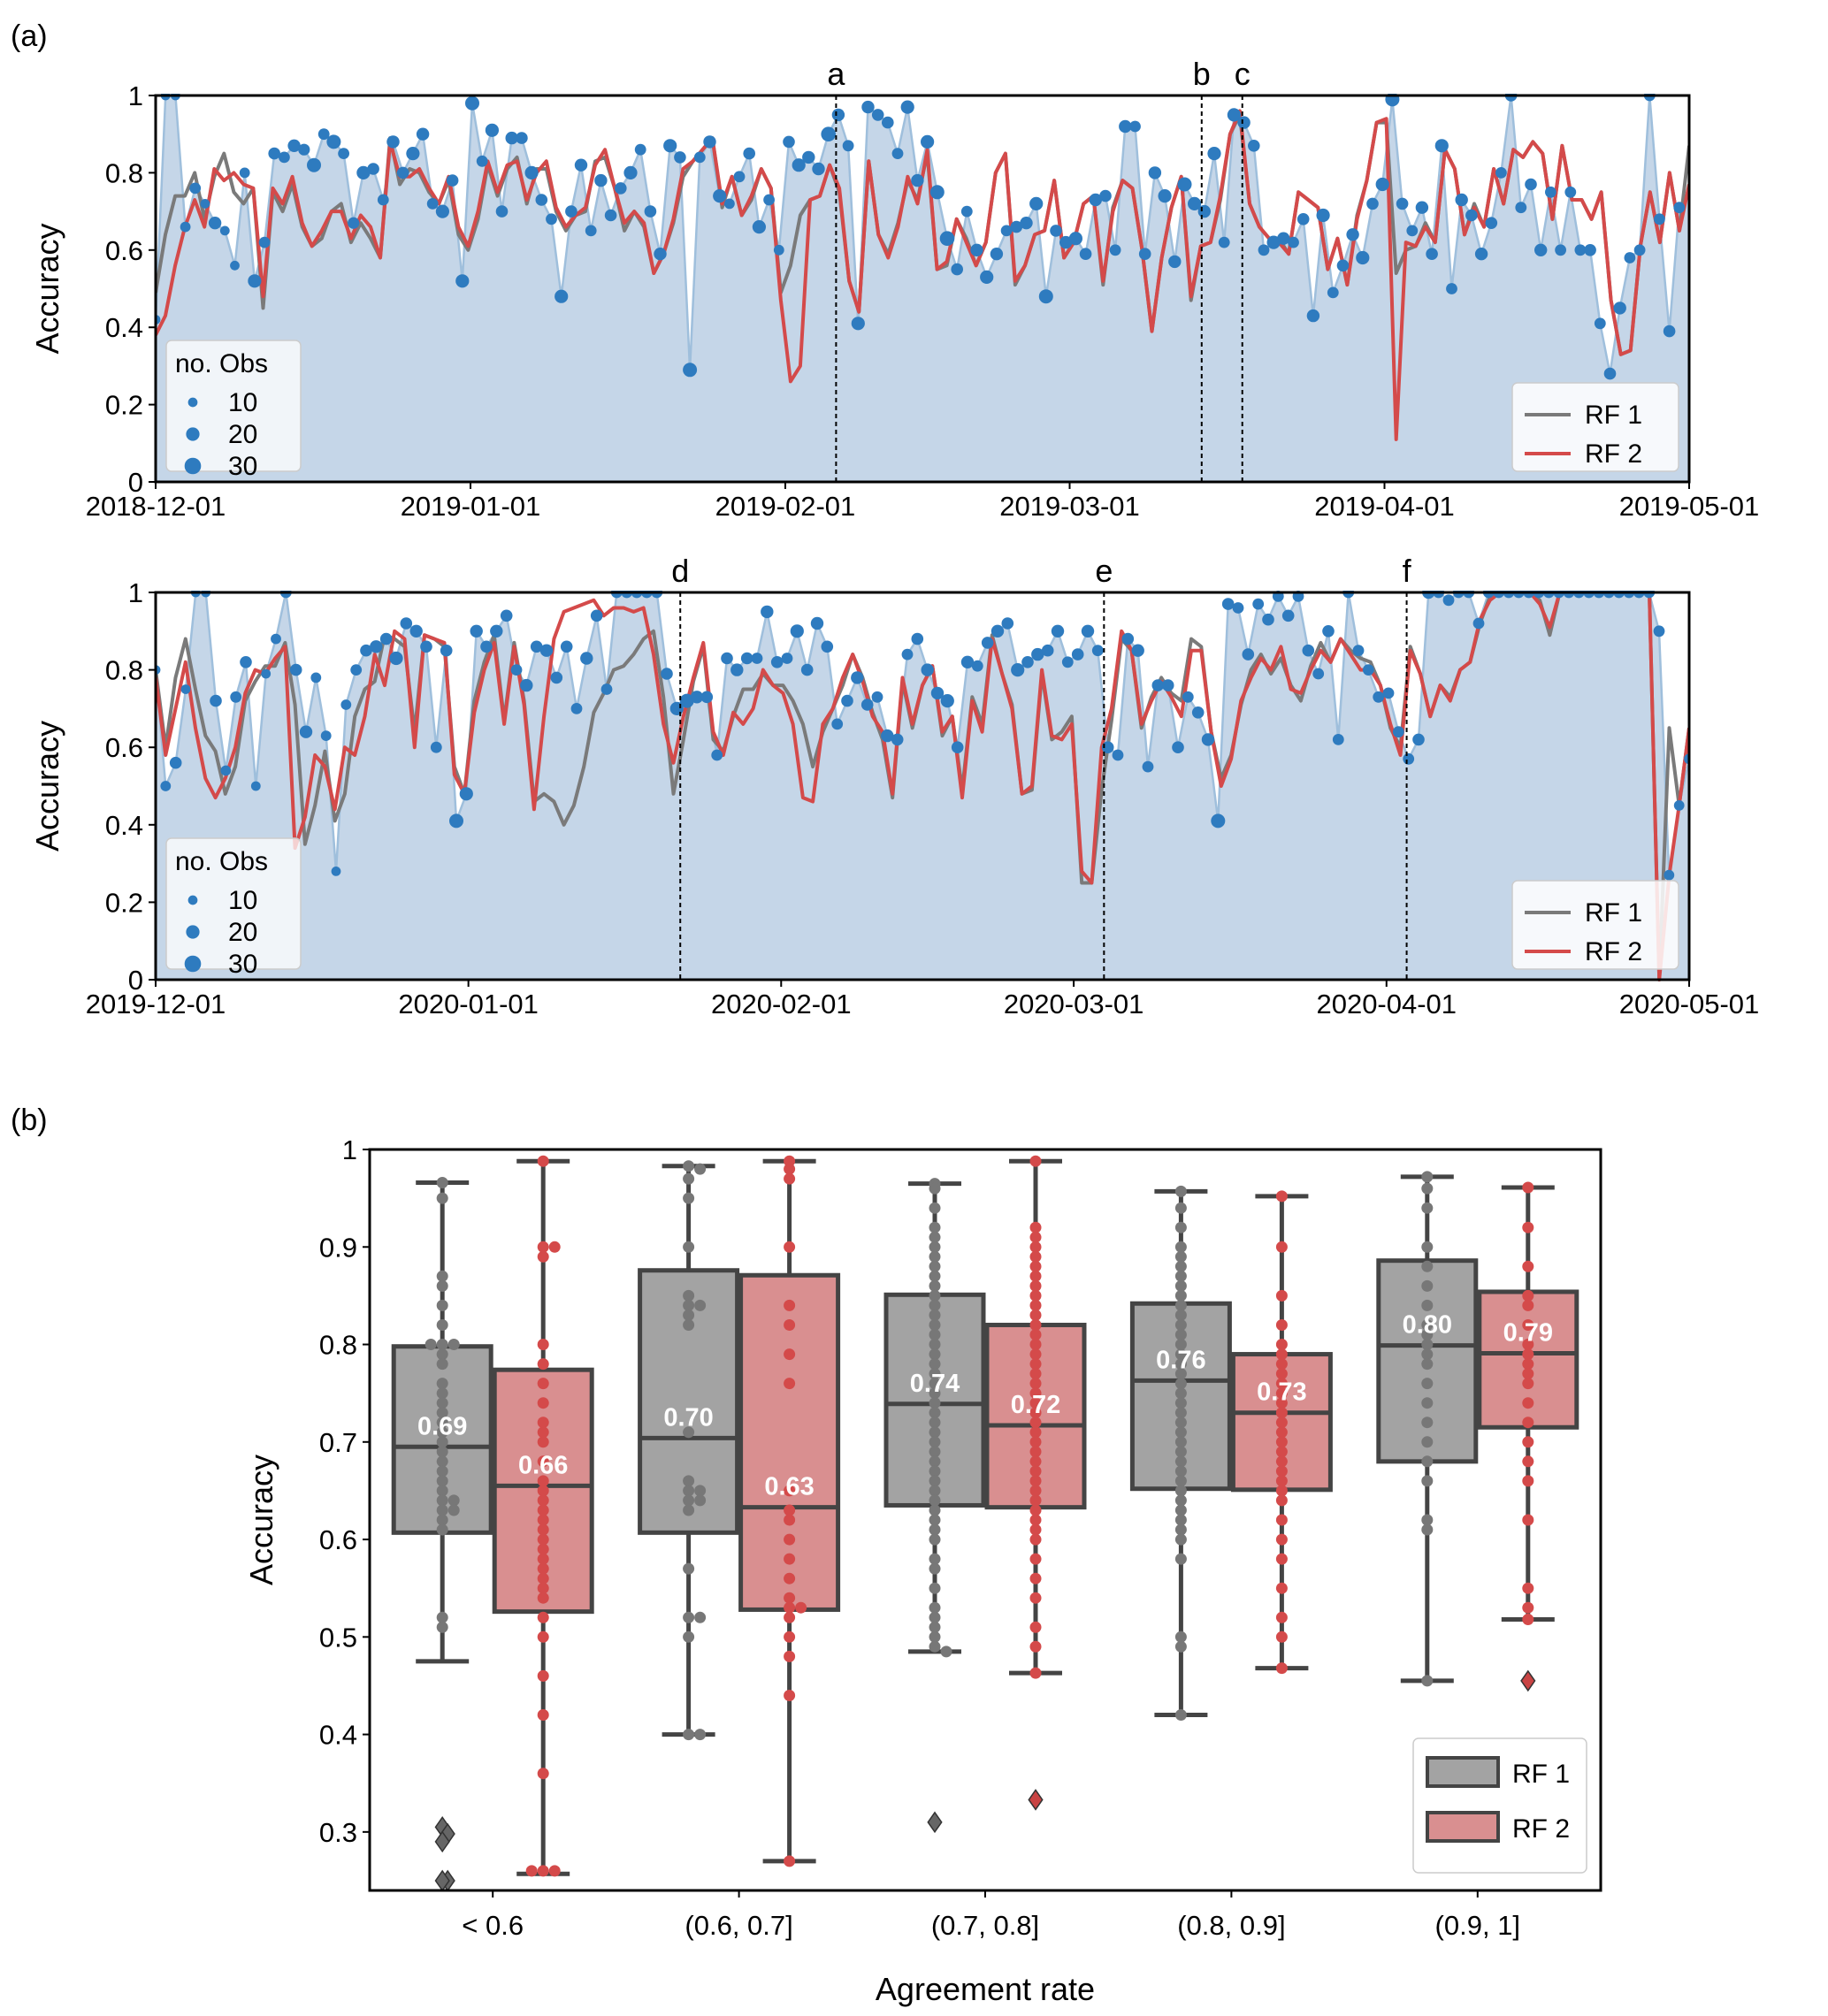 This screenshot has height=2016, width=1828. Describe the element at coordinates (468, 1004) in the screenshot. I see `x-tick-label: 2020-01-01` at that location.